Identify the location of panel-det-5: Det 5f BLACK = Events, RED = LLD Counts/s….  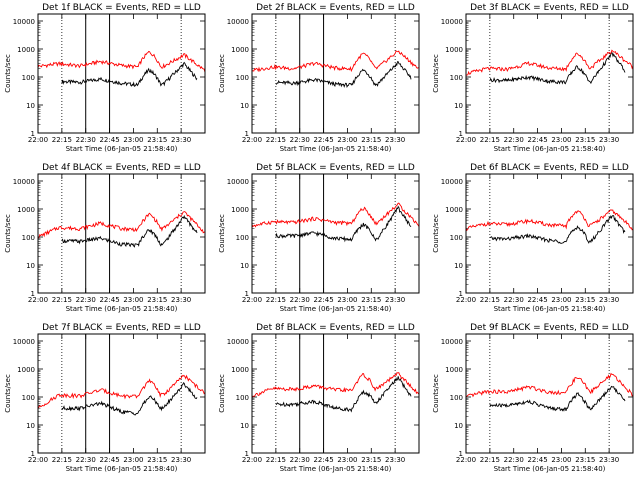
(319, 238).